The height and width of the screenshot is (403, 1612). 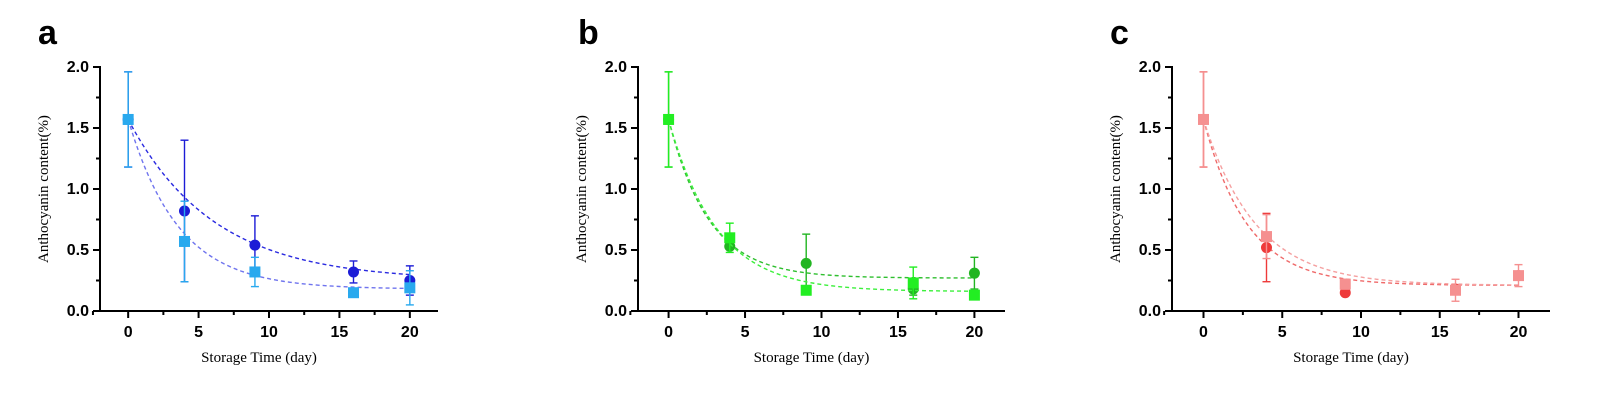 I want to click on panel-letter: c, so click(x=1119, y=33).